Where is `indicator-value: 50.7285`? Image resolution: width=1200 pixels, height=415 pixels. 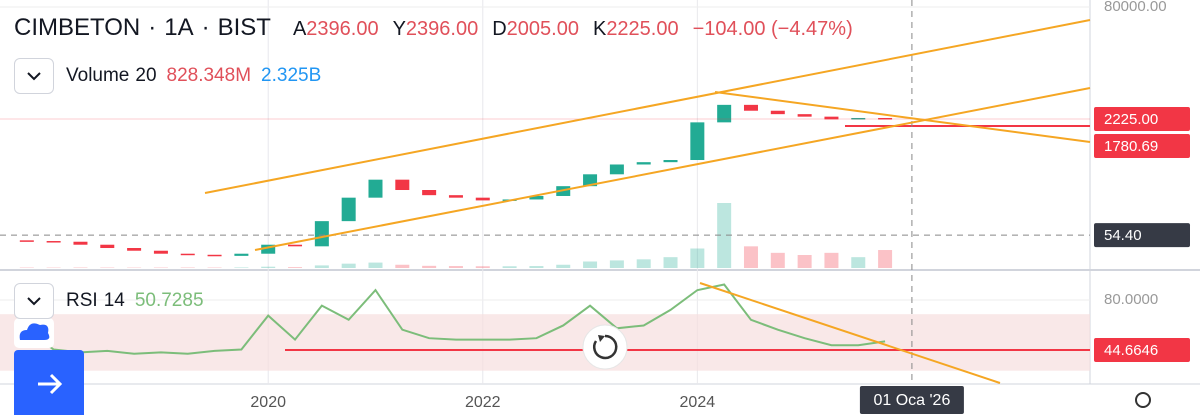 indicator-value: 50.7285 is located at coordinates (169, 300).